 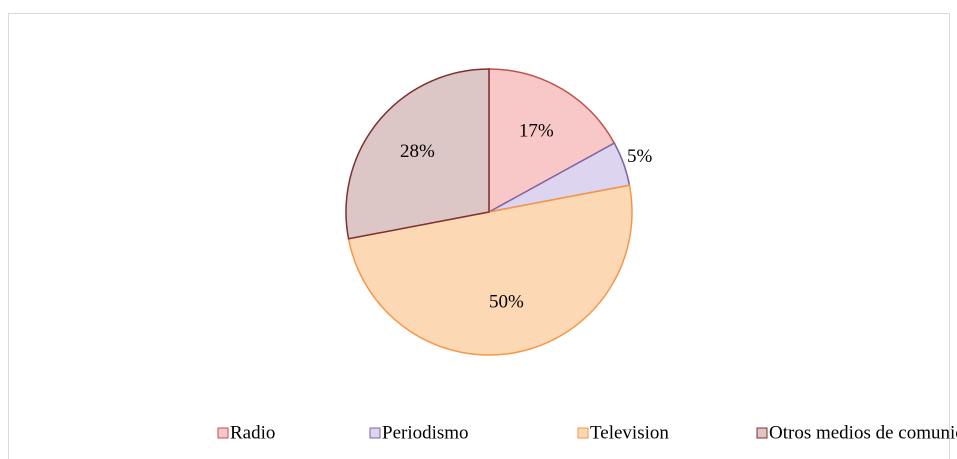 What do you see at coordinates (425, 432) in the screenshot?
I see `legend-label: Periodismo` at bounding box center [425, 432].